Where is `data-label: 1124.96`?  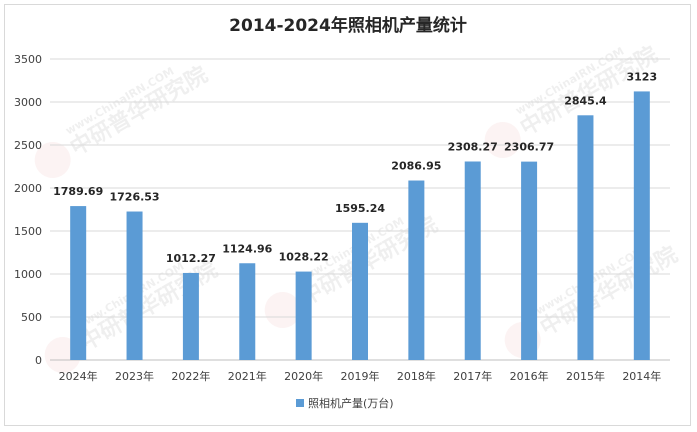 data-label: 1124.96 is located at coordinates (247, 248).